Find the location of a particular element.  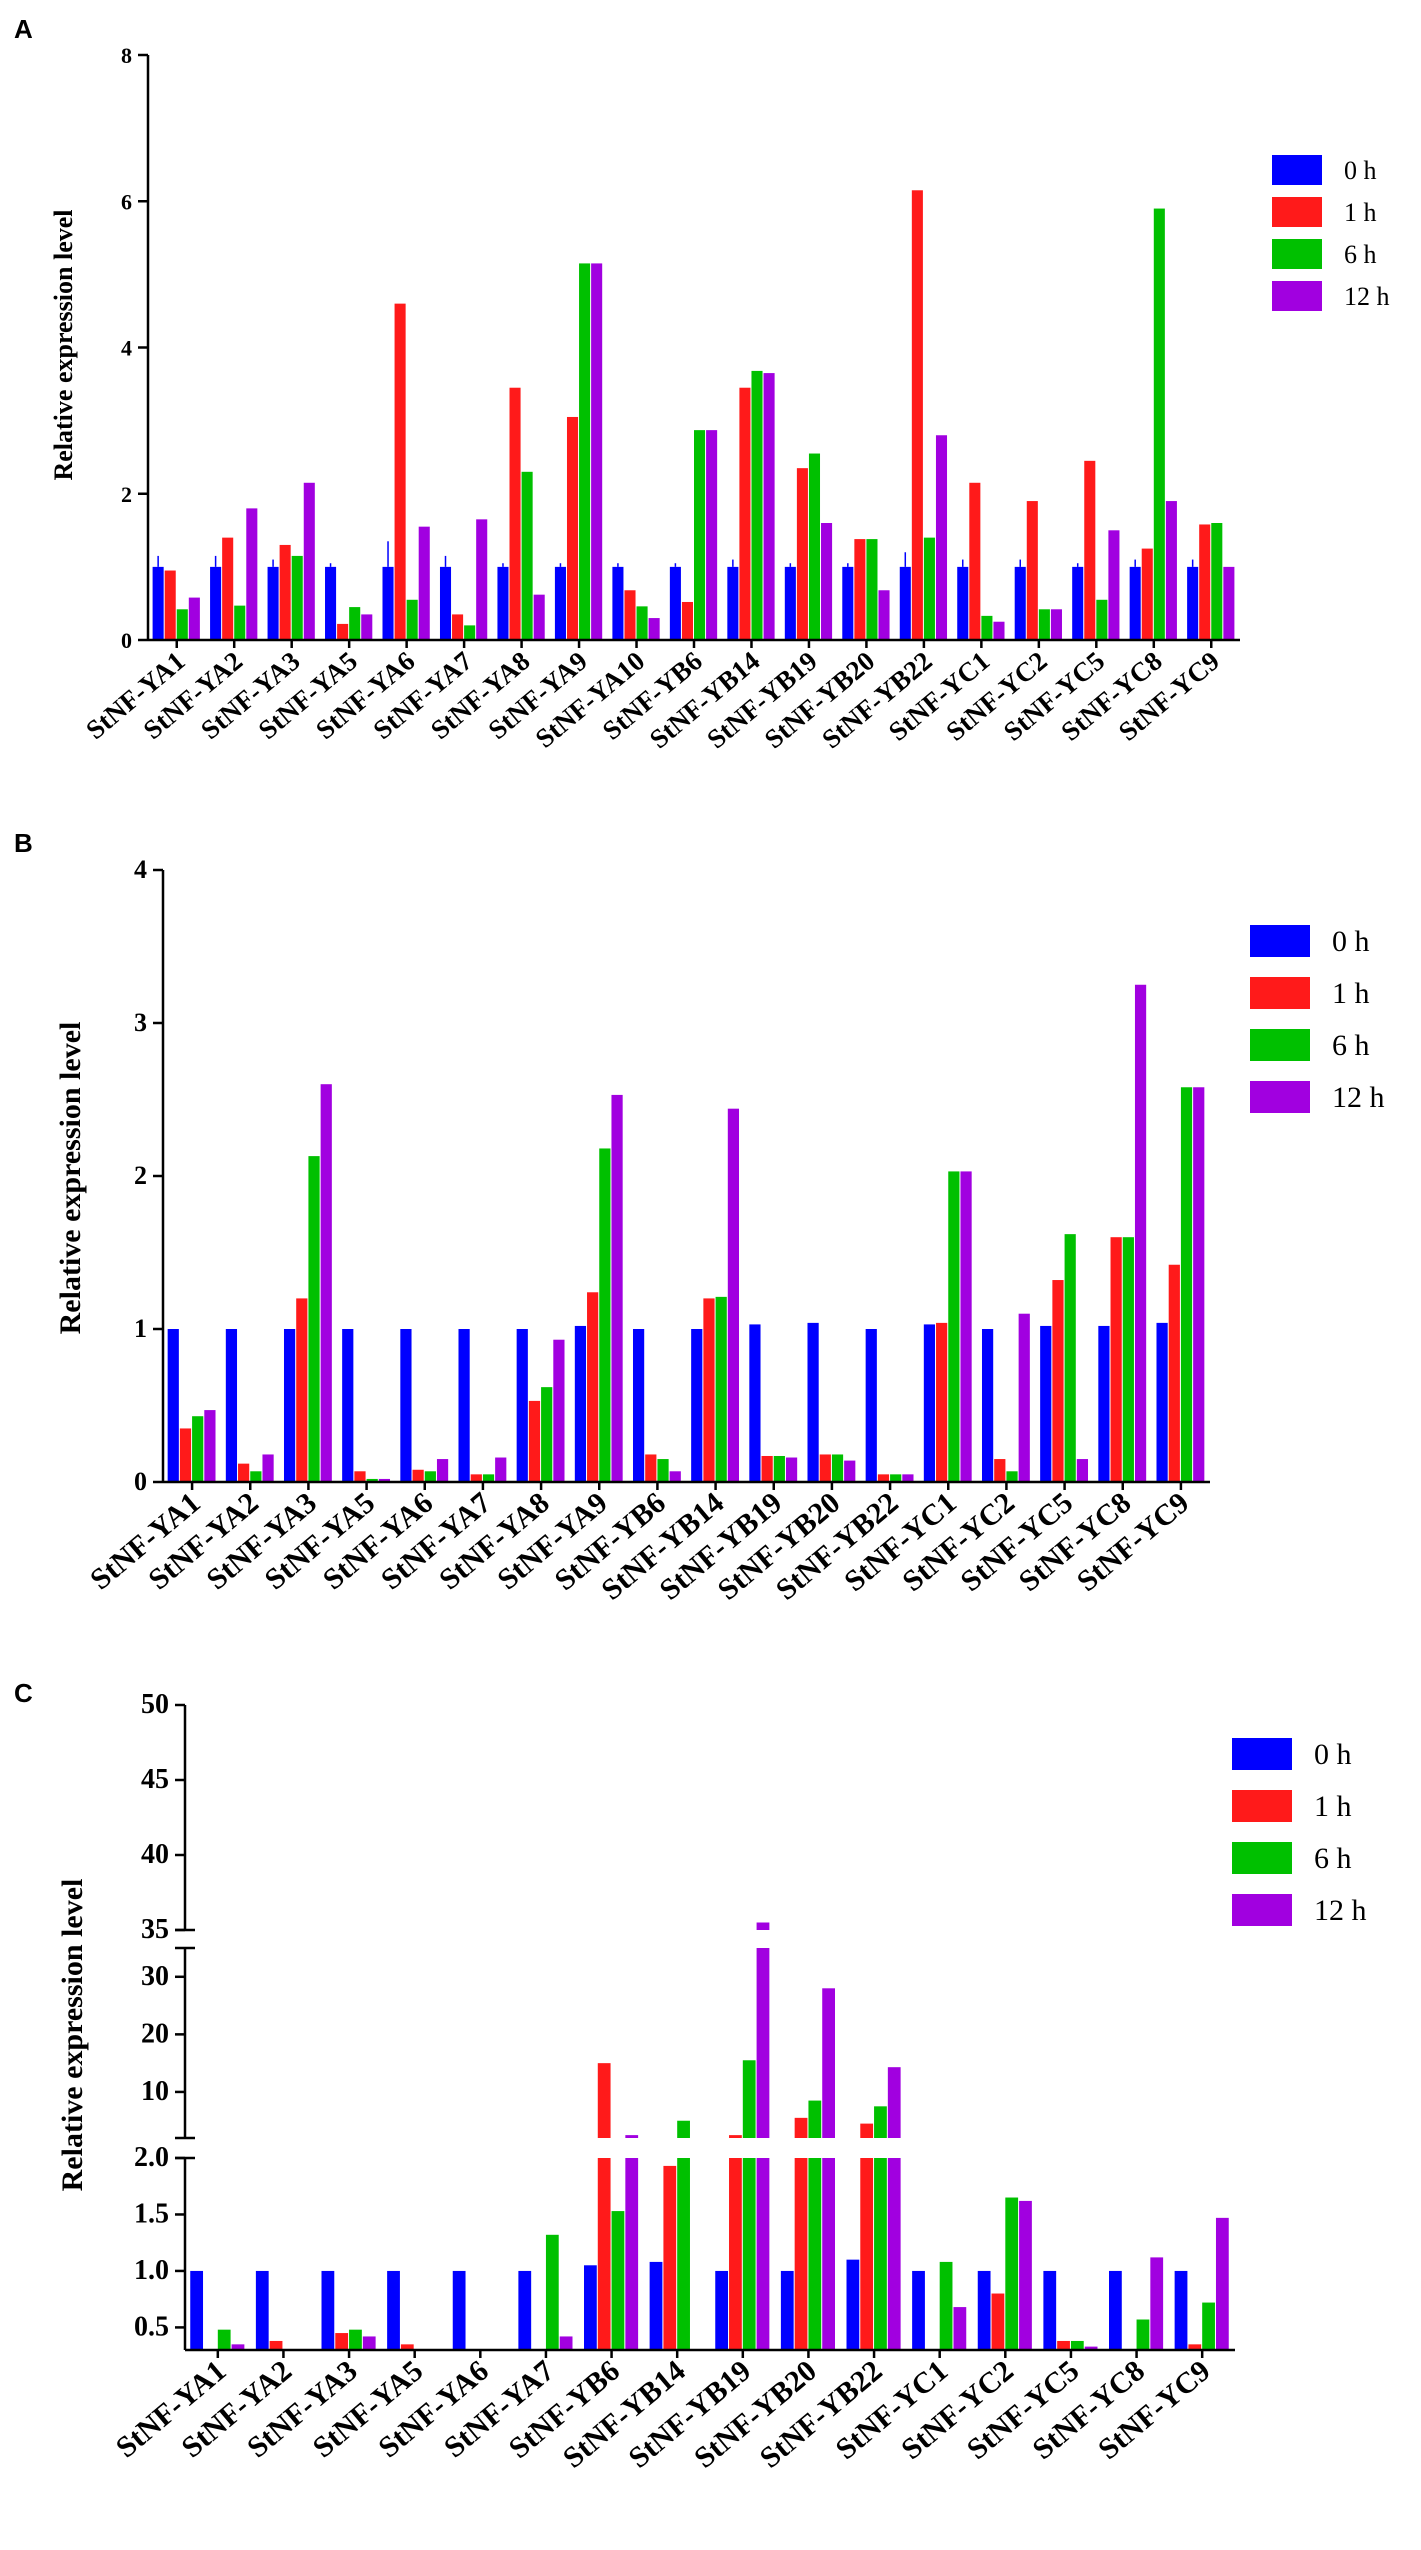

bar-0h-StNF-YA6 is located at coordinates (459, 2310).